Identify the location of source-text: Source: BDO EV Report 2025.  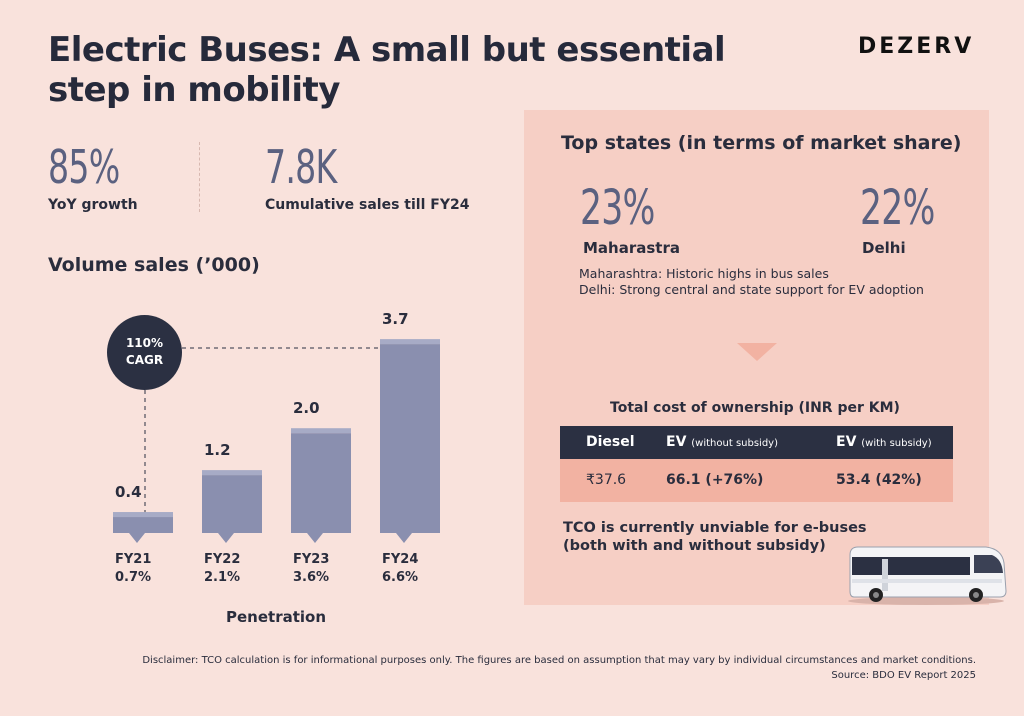
(903, 675).